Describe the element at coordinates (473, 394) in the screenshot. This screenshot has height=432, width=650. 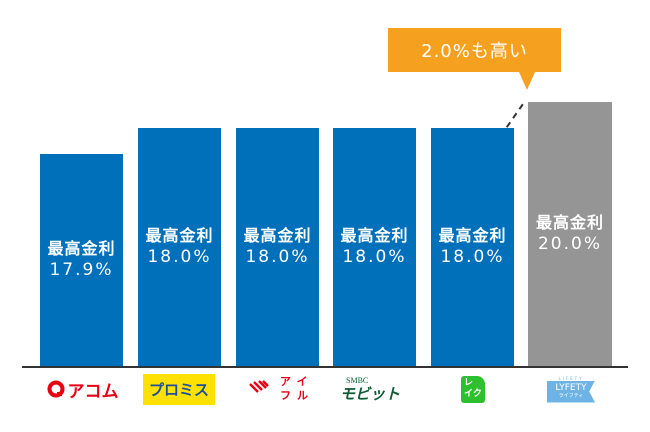
I see `lake-text-line2: イク` at that location.